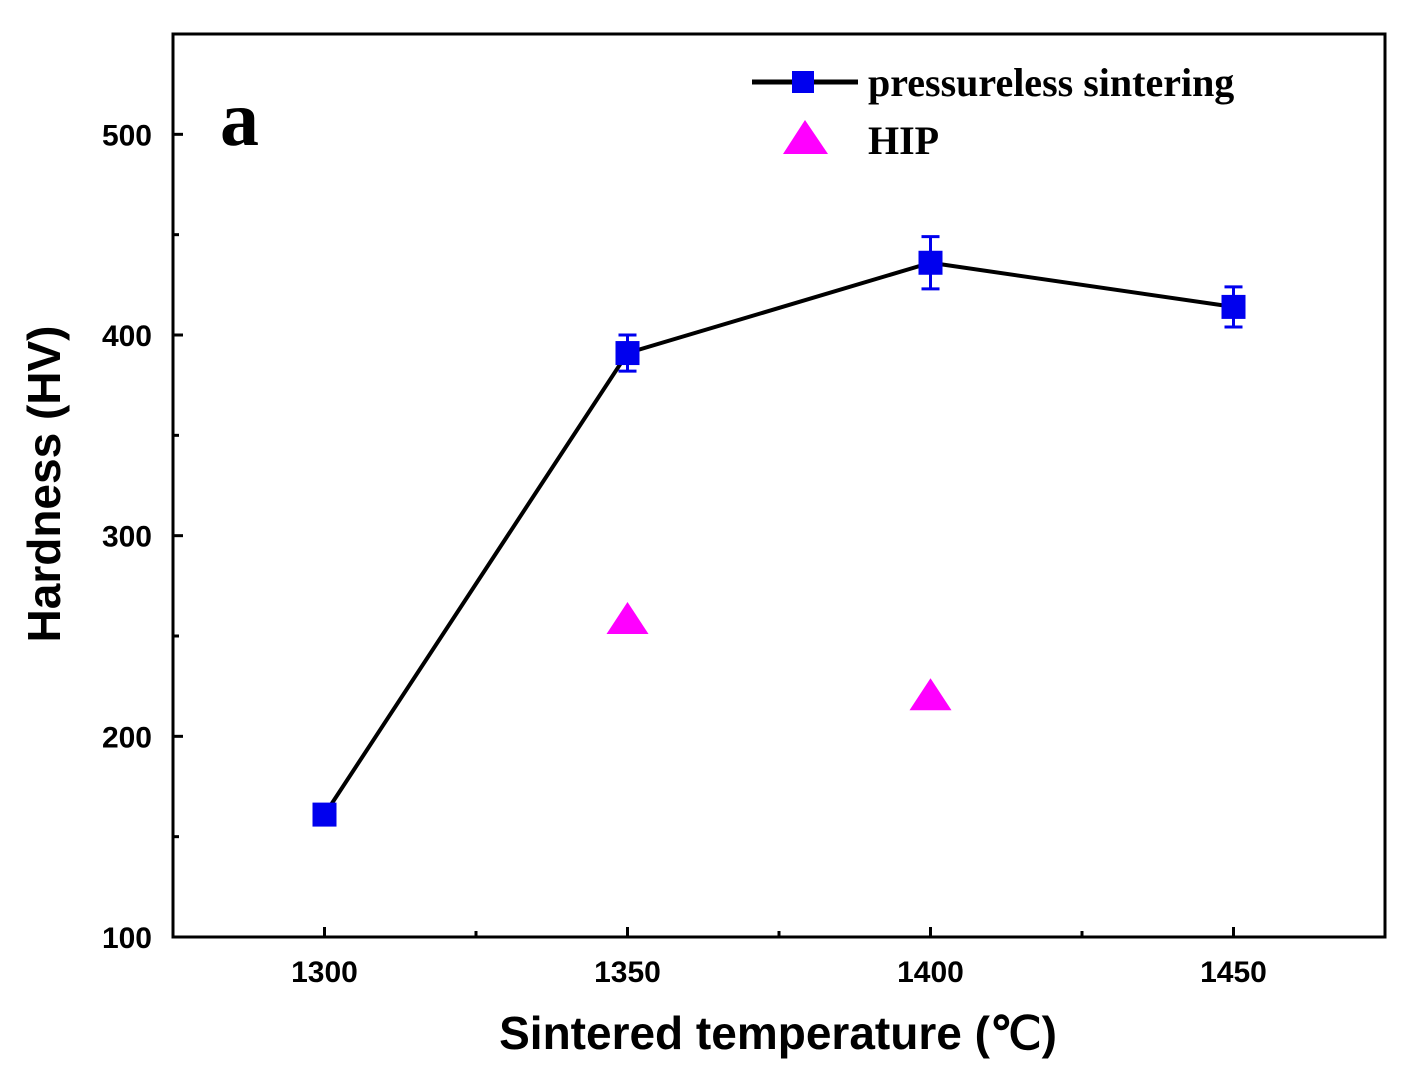 The height and width of the screenshot is (1087, 1413). I want to click on x-tick-label: 1350, so click(627, 972).